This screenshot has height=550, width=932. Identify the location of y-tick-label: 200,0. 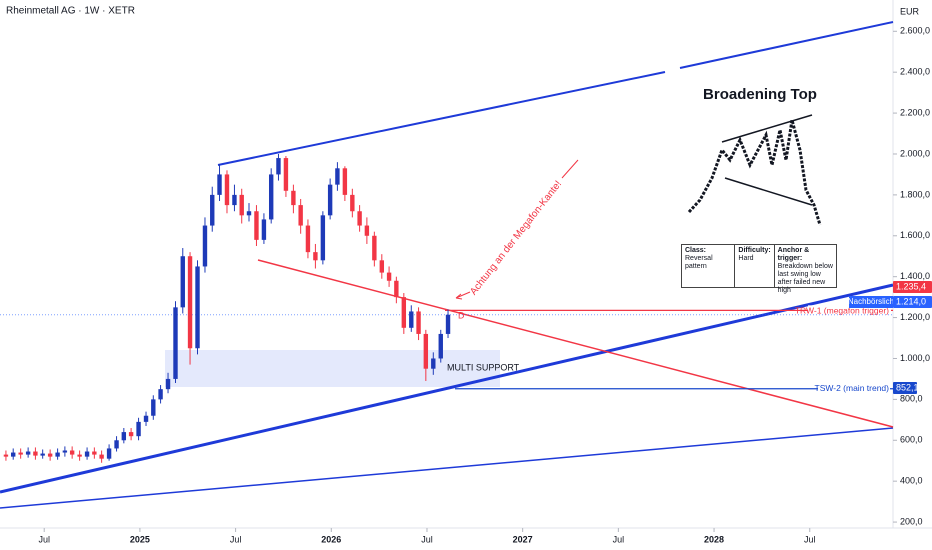
(911, 521).